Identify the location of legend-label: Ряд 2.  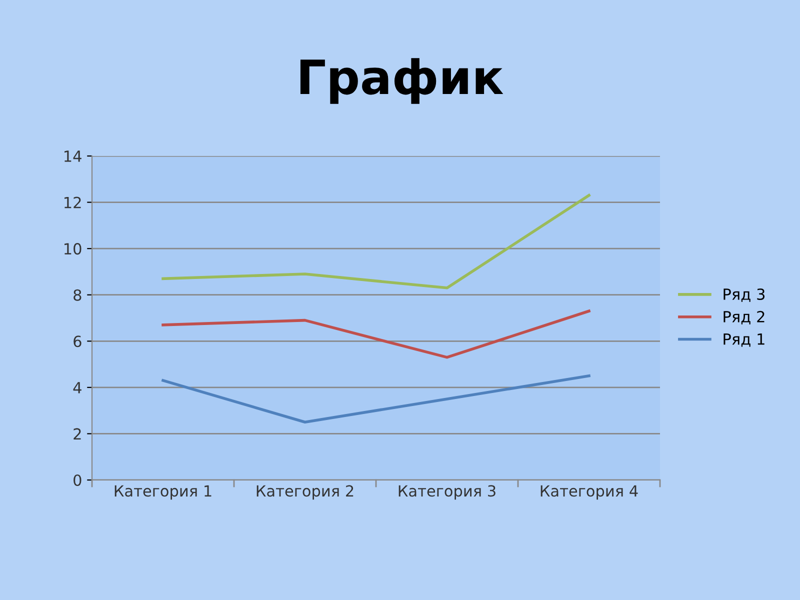
(744, 317).